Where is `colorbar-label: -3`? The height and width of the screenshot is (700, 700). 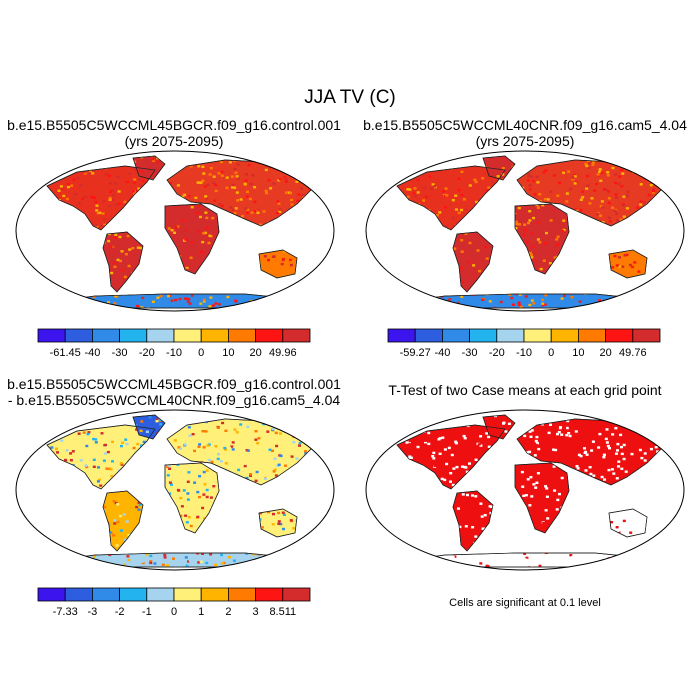 colorbar-label: -3 is located at coordinates (93, 612).